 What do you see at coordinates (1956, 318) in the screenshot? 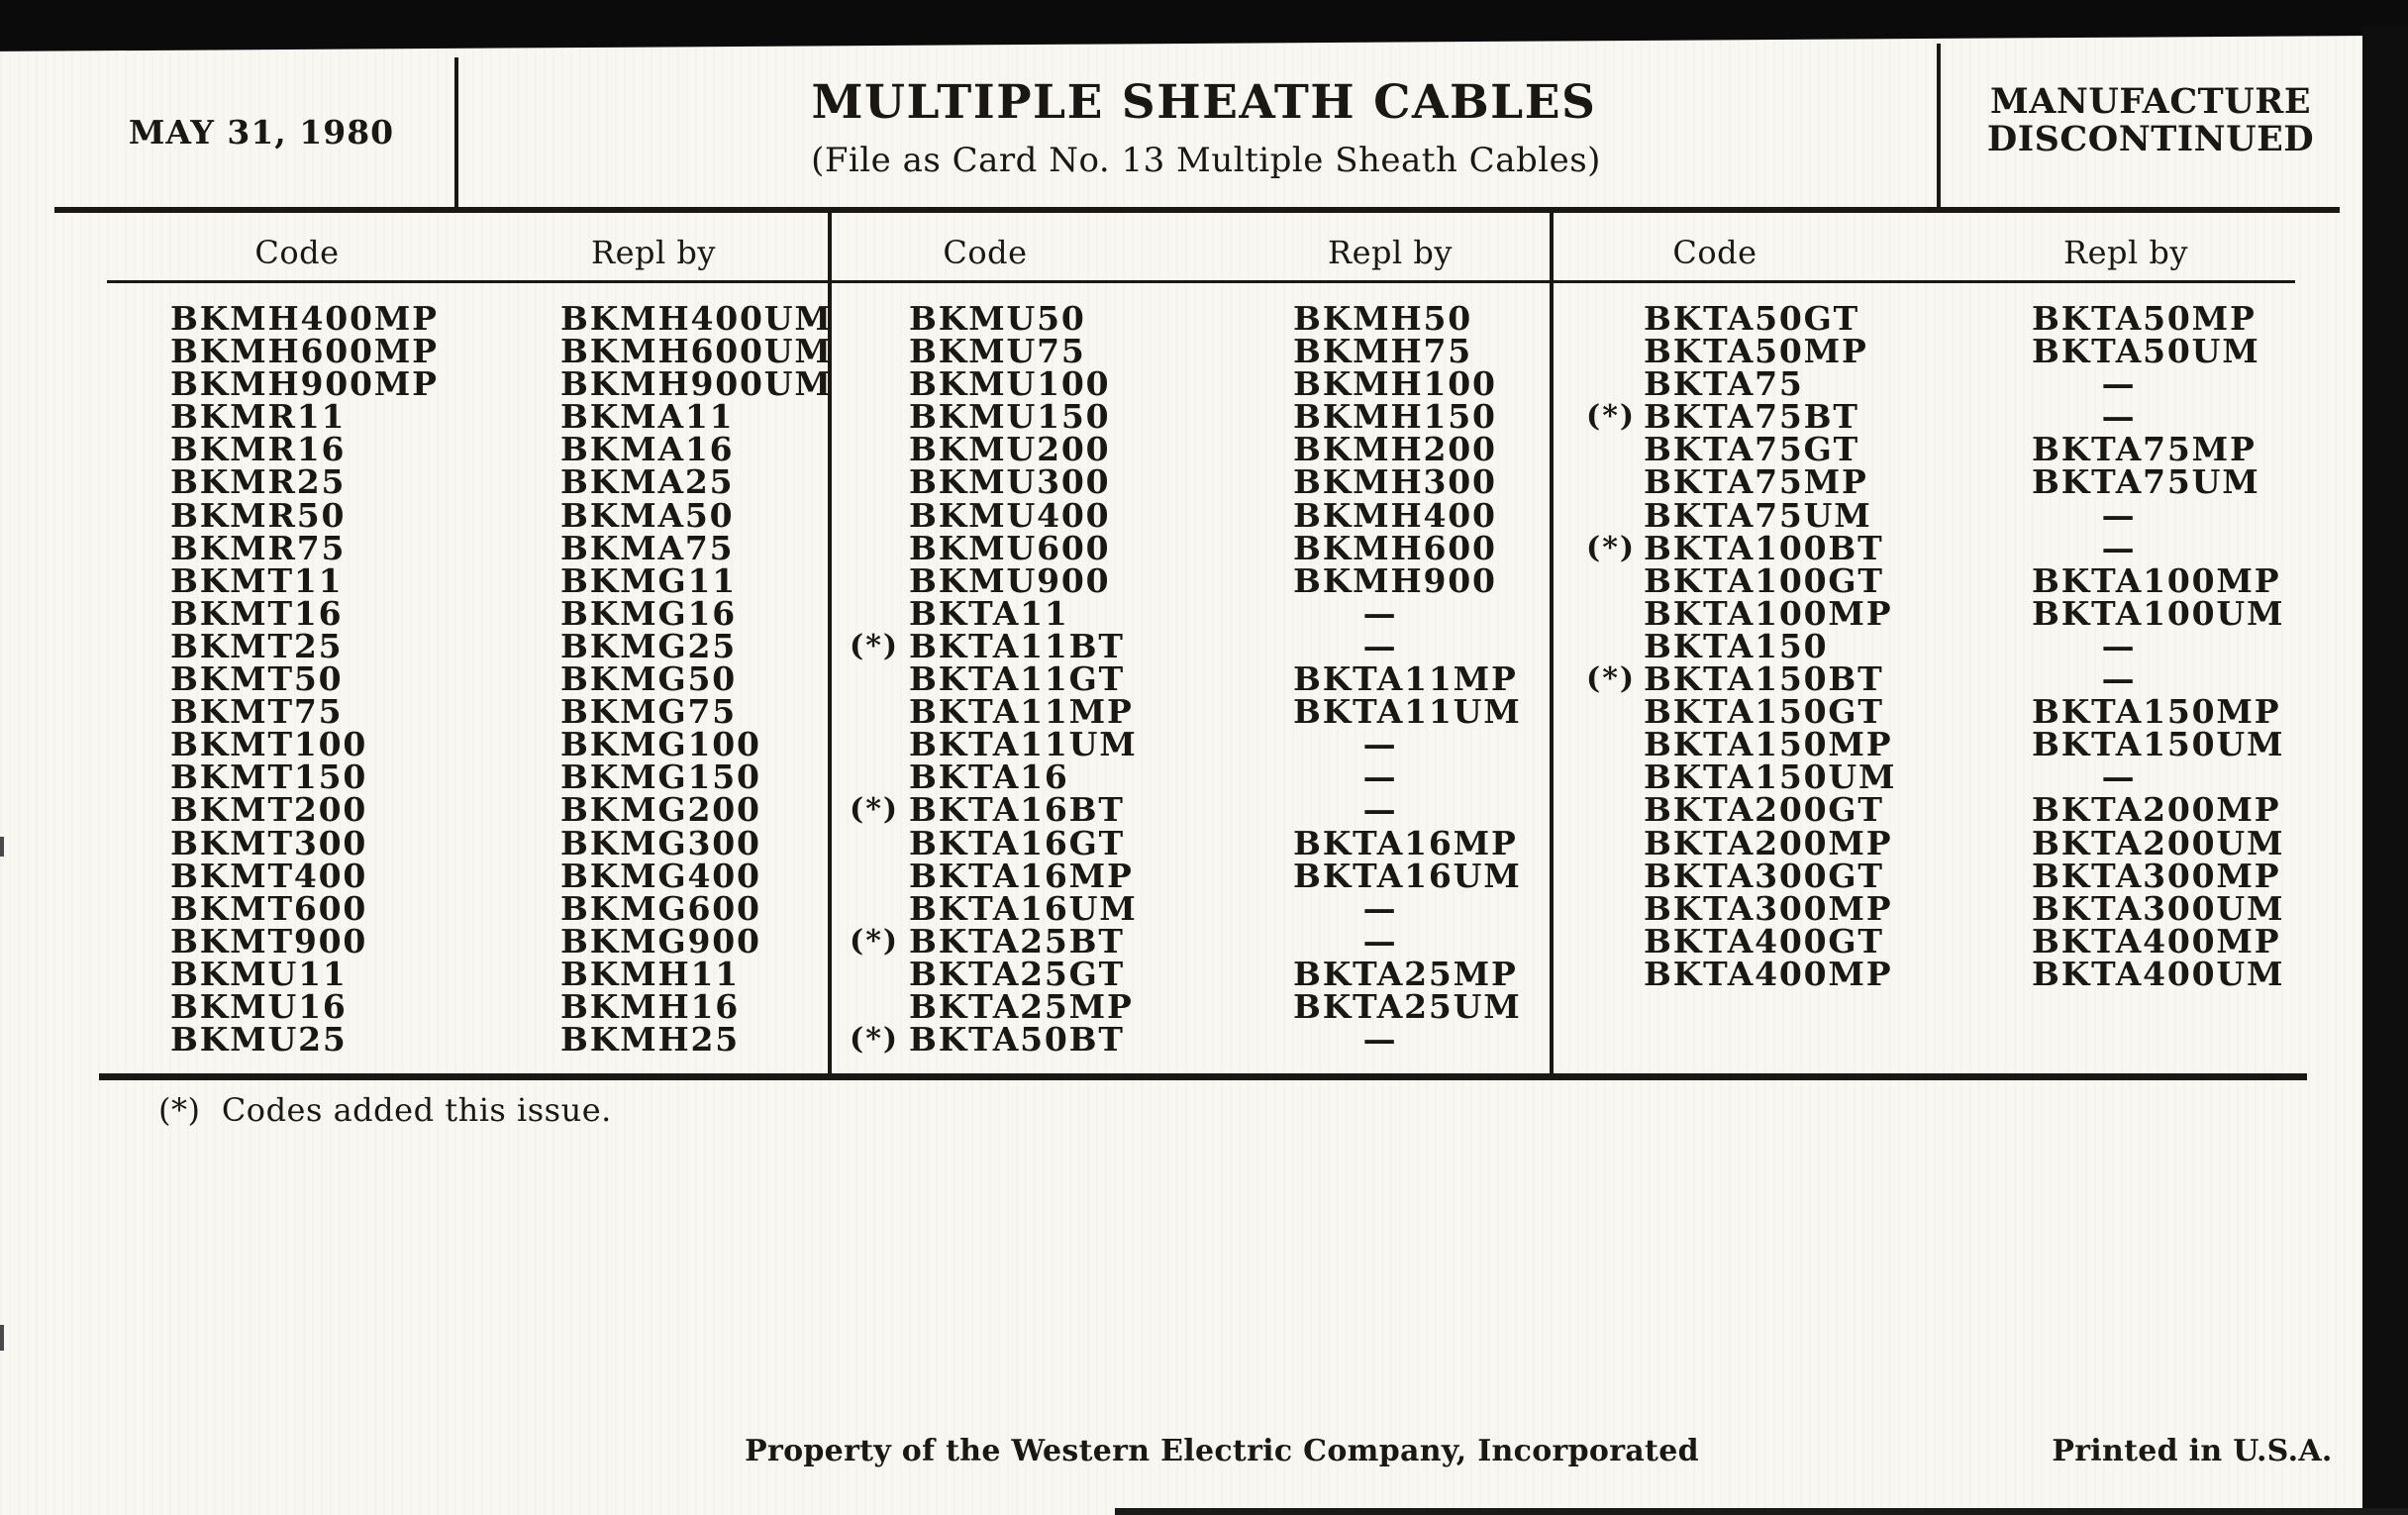
I see `table-row: BKTA50GT BKTA50MP` at bounding box center [1956, 318].